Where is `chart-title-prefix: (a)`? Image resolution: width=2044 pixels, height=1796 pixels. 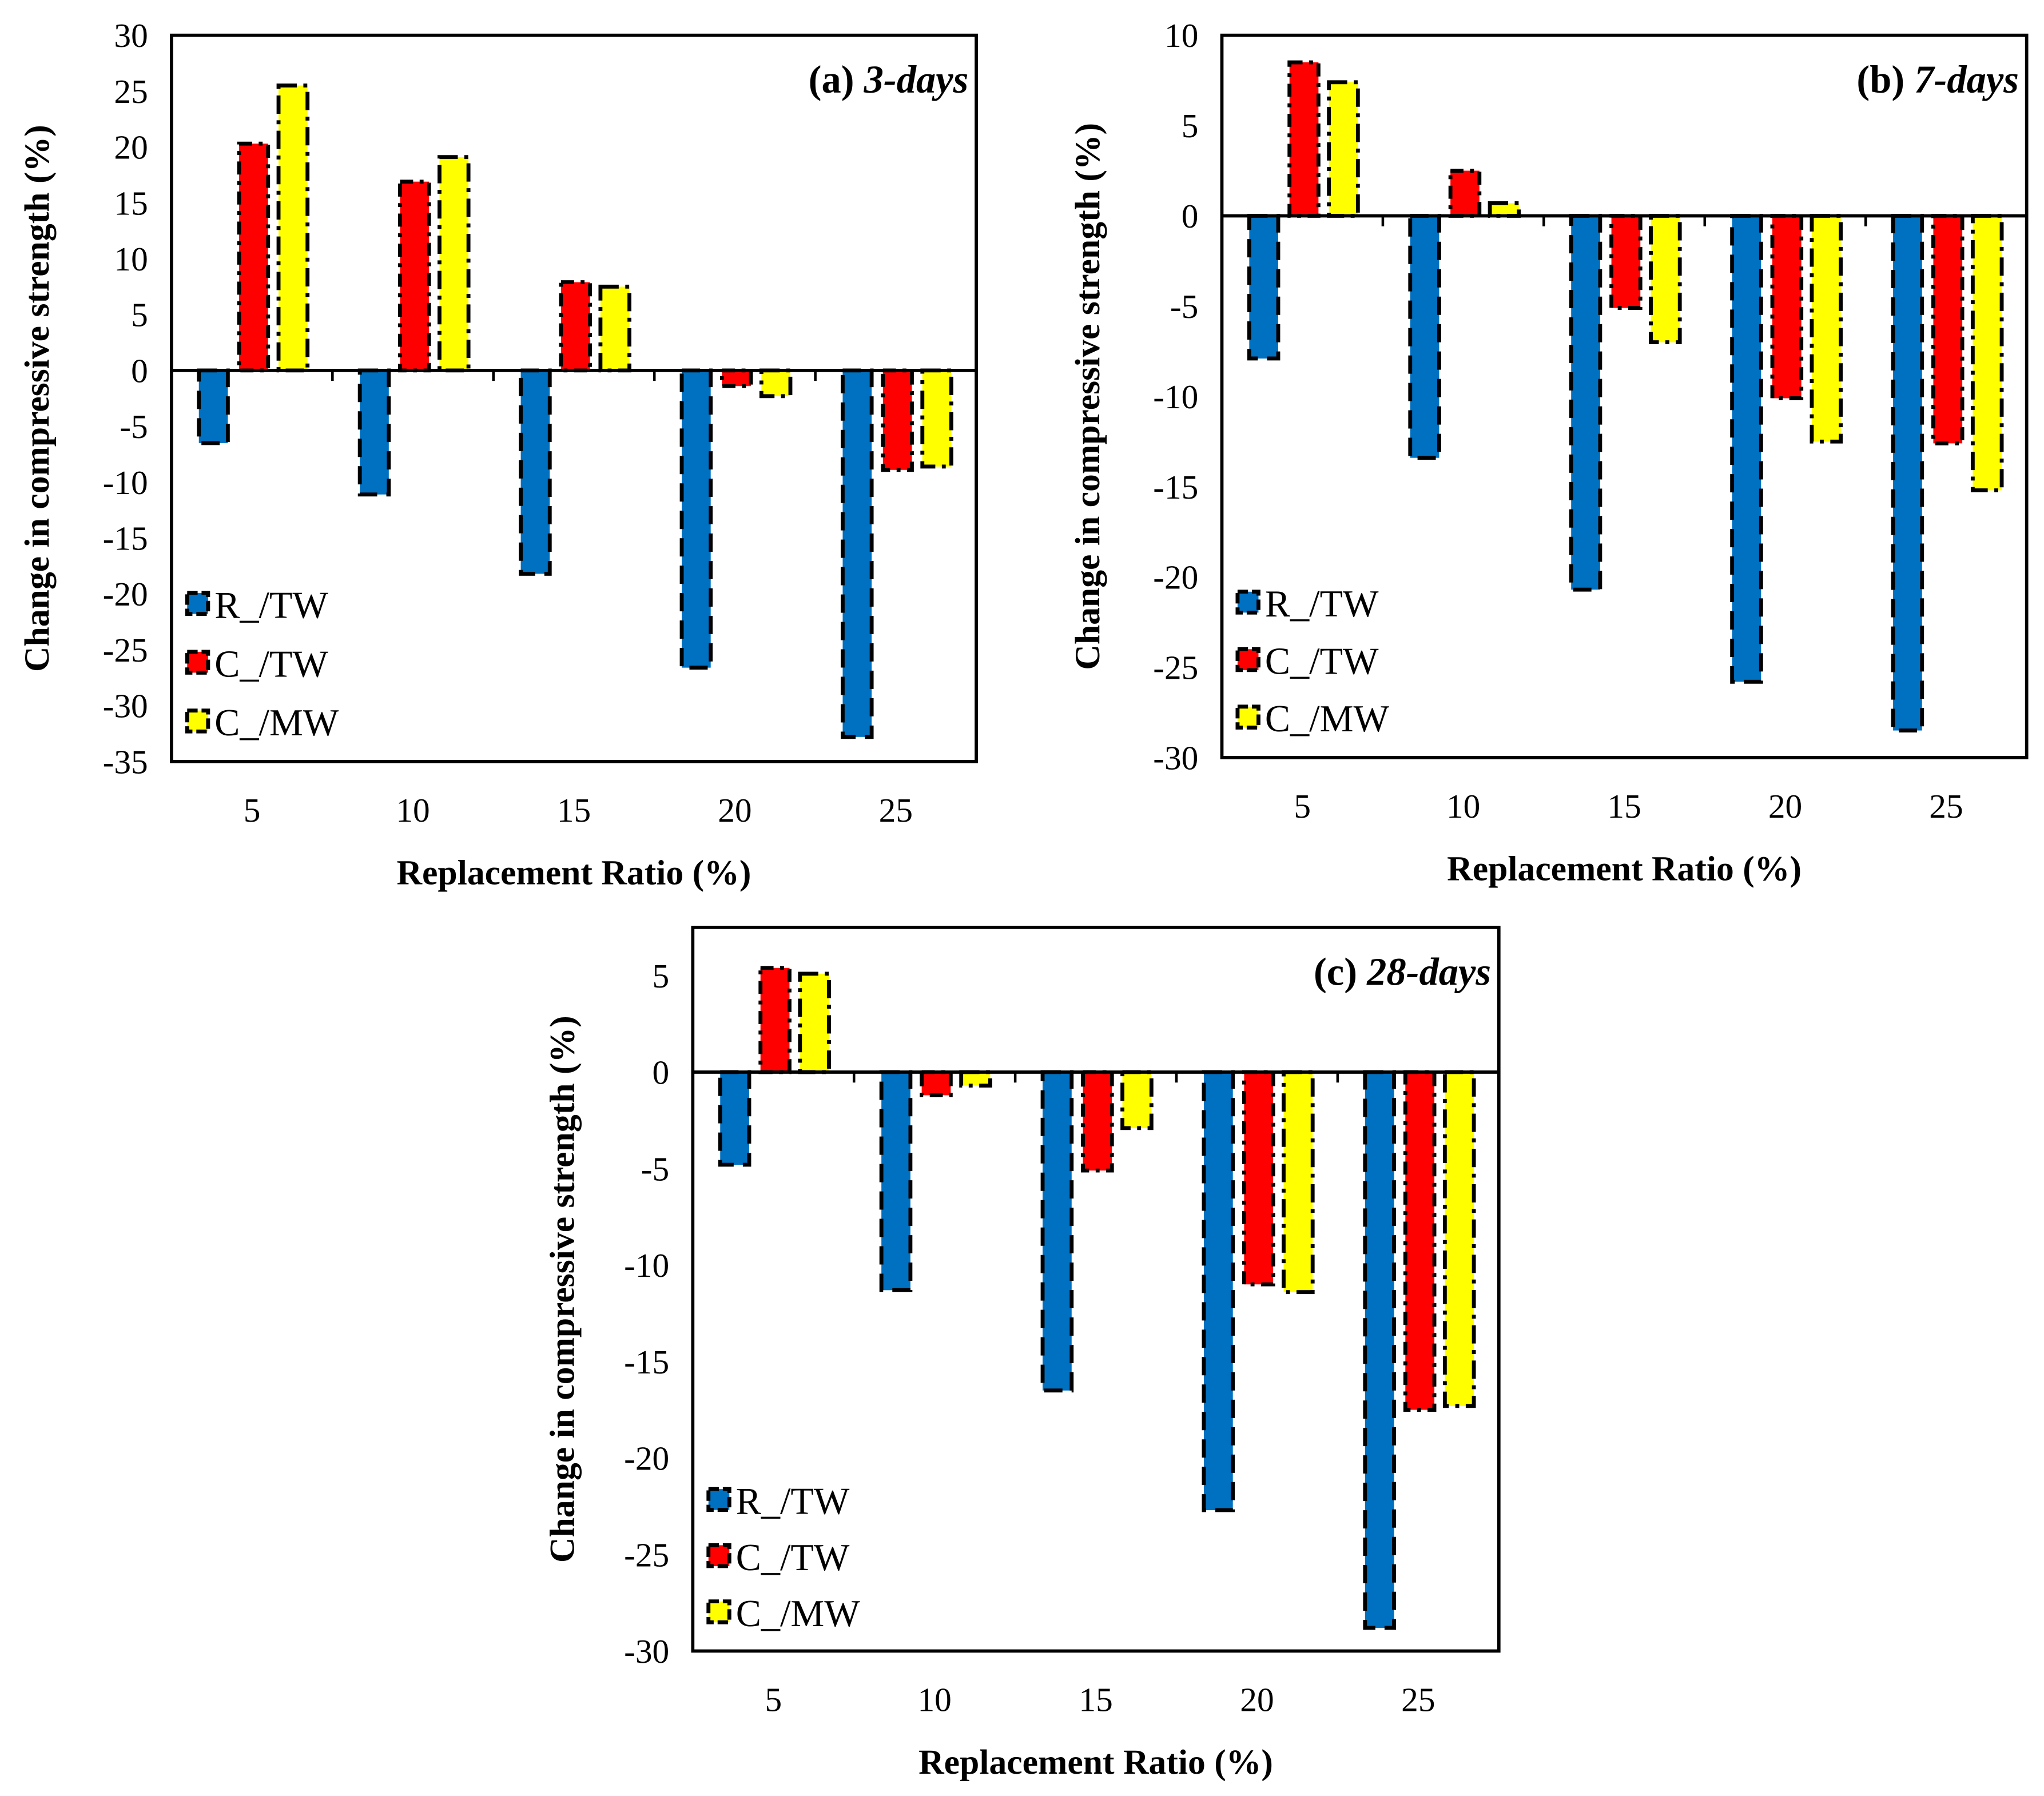
chart-title-prefix: (a) is located at coordinates (836, 79).